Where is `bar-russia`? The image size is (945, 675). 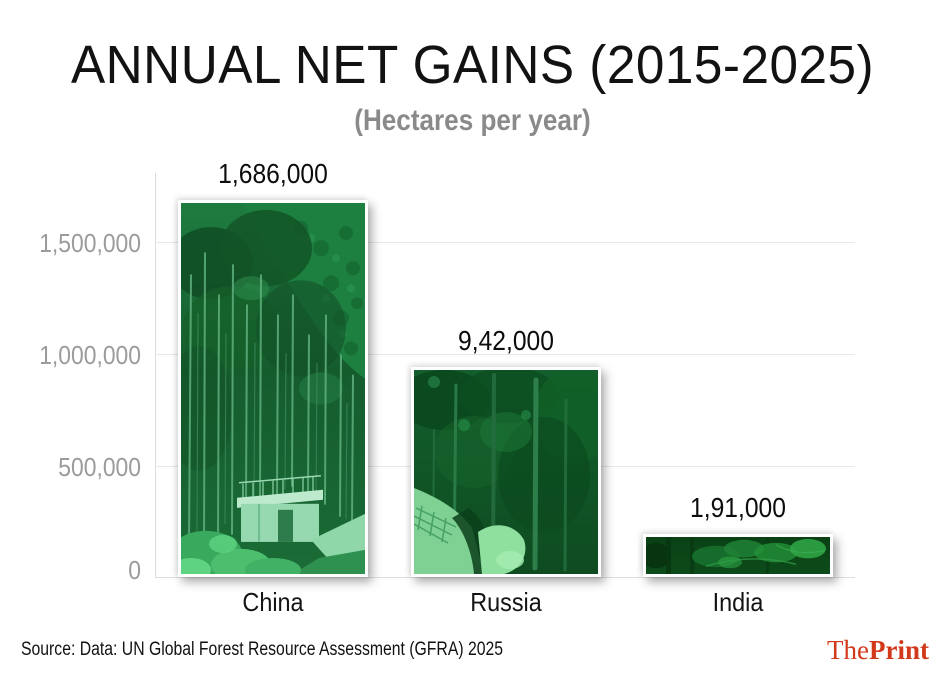
bar-russia is located at coordinates (506, 472).